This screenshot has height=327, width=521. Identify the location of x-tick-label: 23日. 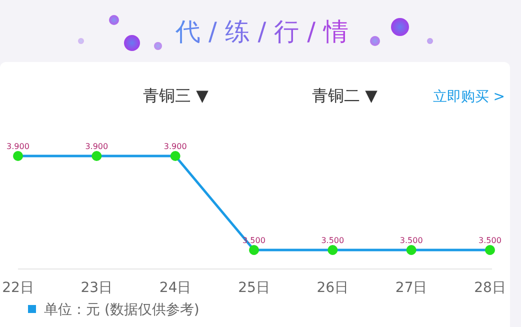
(96, 288).